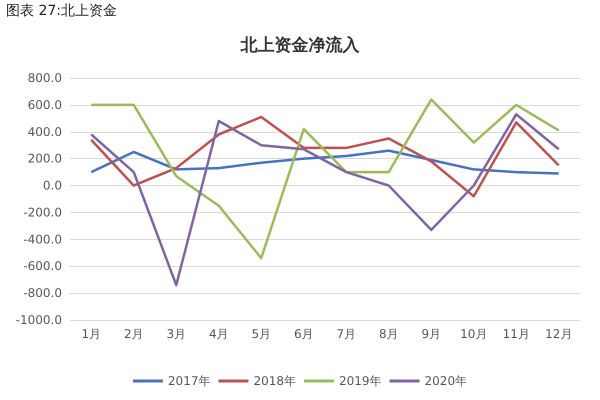 The height and width of the screenshot is (400, 600). I want to click on y-tick-label: 600.0, so click(45, 105).